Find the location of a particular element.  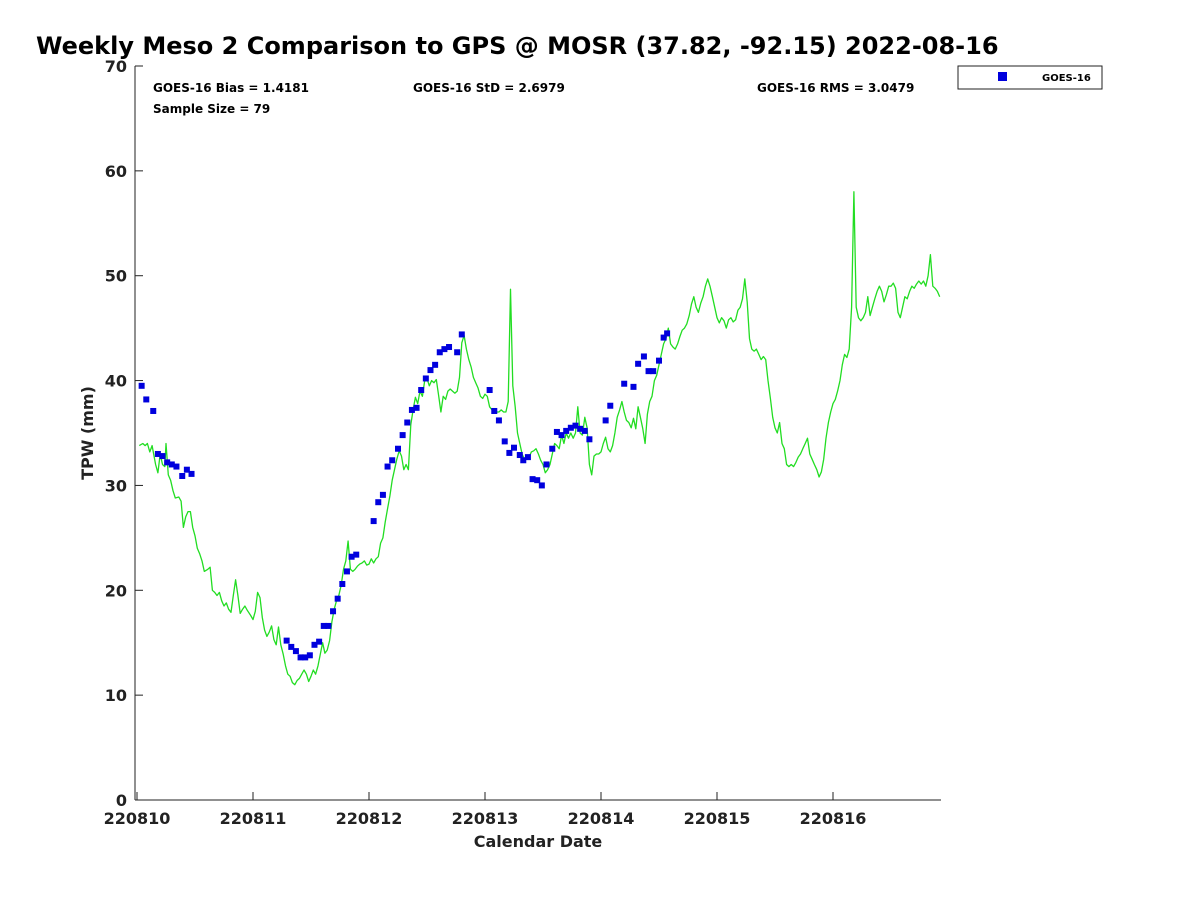

y-tick-label: 50 is located at coordinates (116, 276).